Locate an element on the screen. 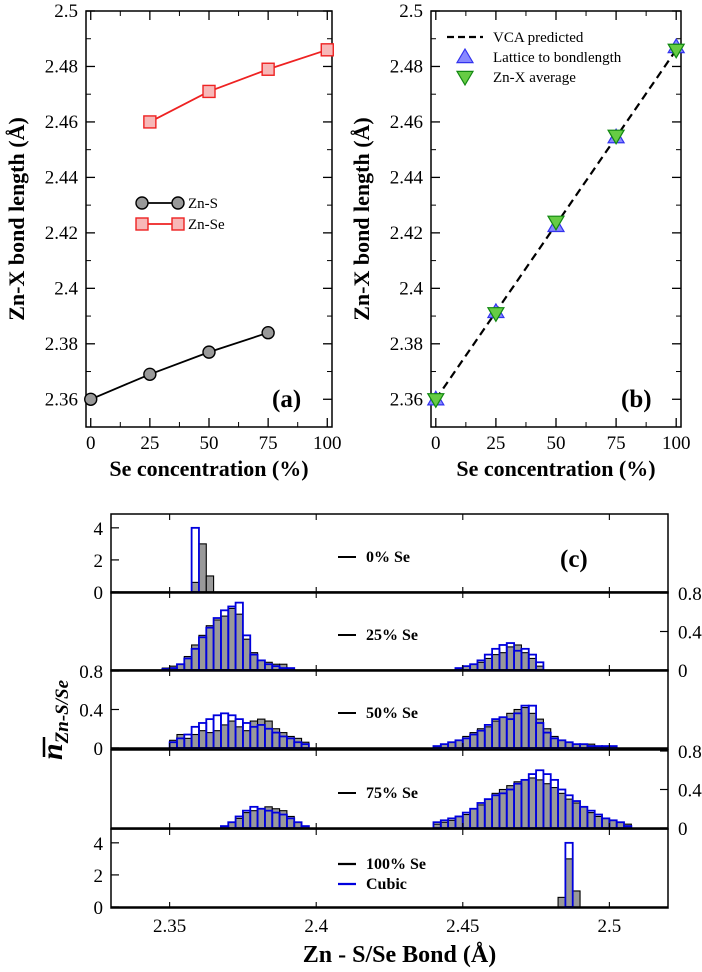  a-y-tick-label: 2.48 is located at coordinates (61, 66).